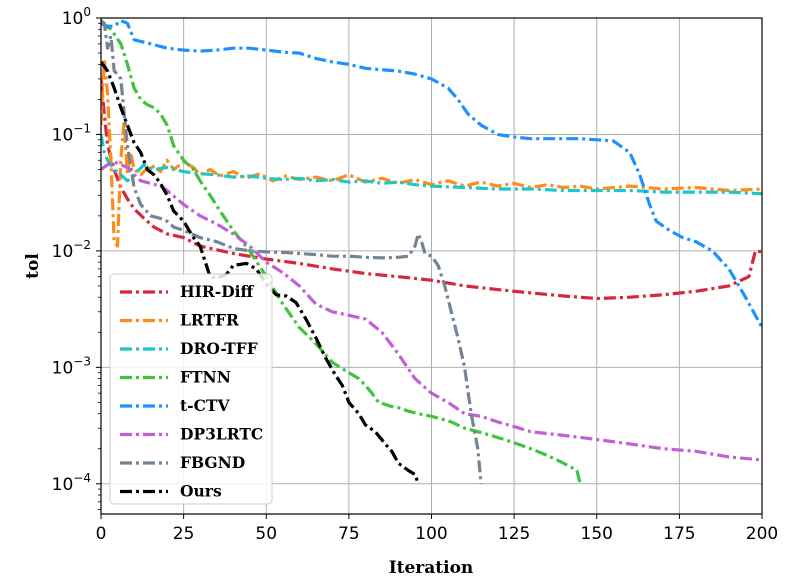  What do you see at coordinates (76, 17) in the screenshot?
I see `y-tick-label: 10⁰` at bounding box center [76, 17].